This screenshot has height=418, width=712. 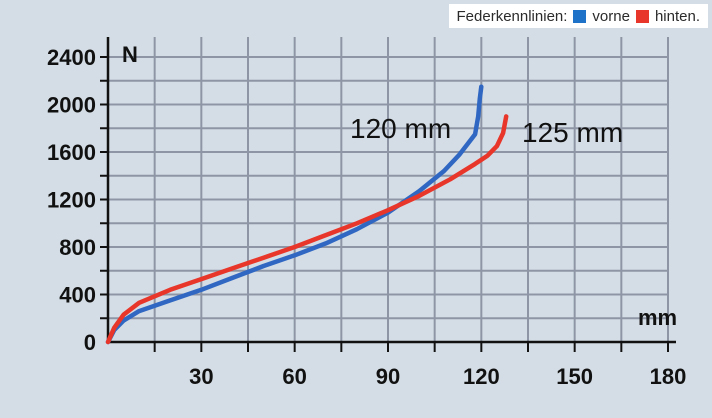 I want to click on x-tick-labels: 30 60 90 120 150 180, so click(x=437, y=376).